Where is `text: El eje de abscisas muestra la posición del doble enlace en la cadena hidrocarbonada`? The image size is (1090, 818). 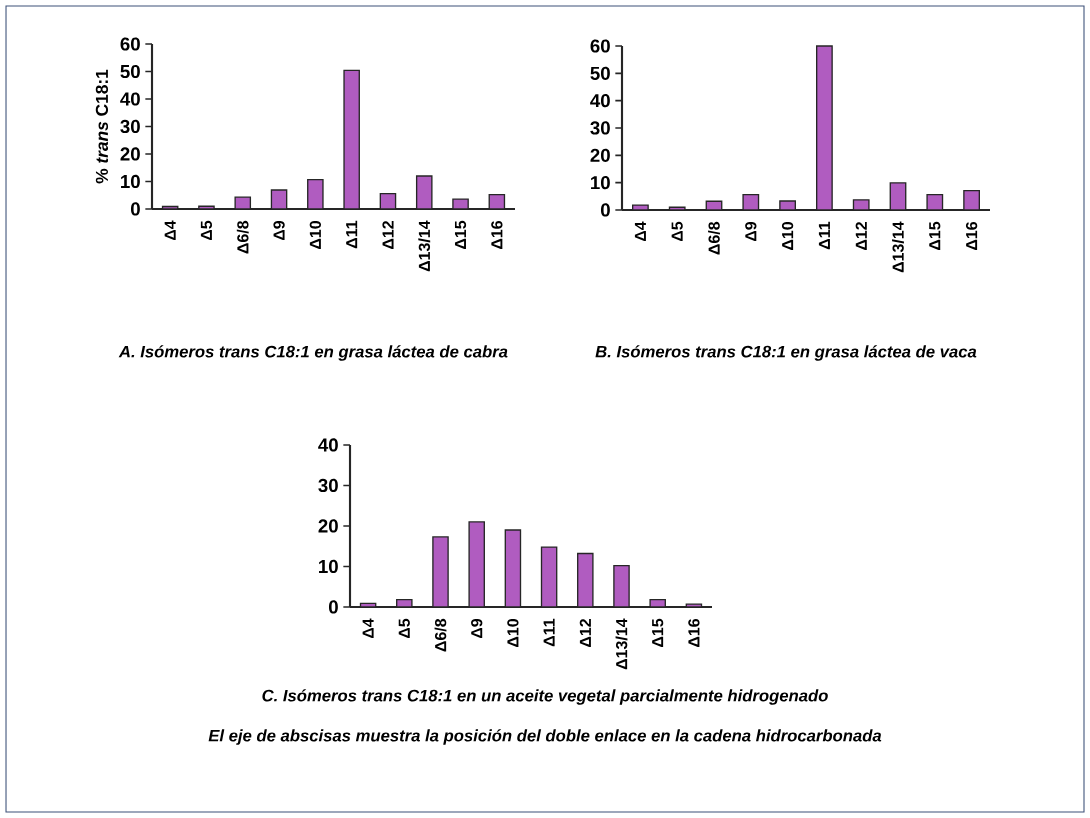
text: El eje de abscisas muestra la posición del doble enlace en la cadena hidrocarbonada is located at coordinates (545, 737).